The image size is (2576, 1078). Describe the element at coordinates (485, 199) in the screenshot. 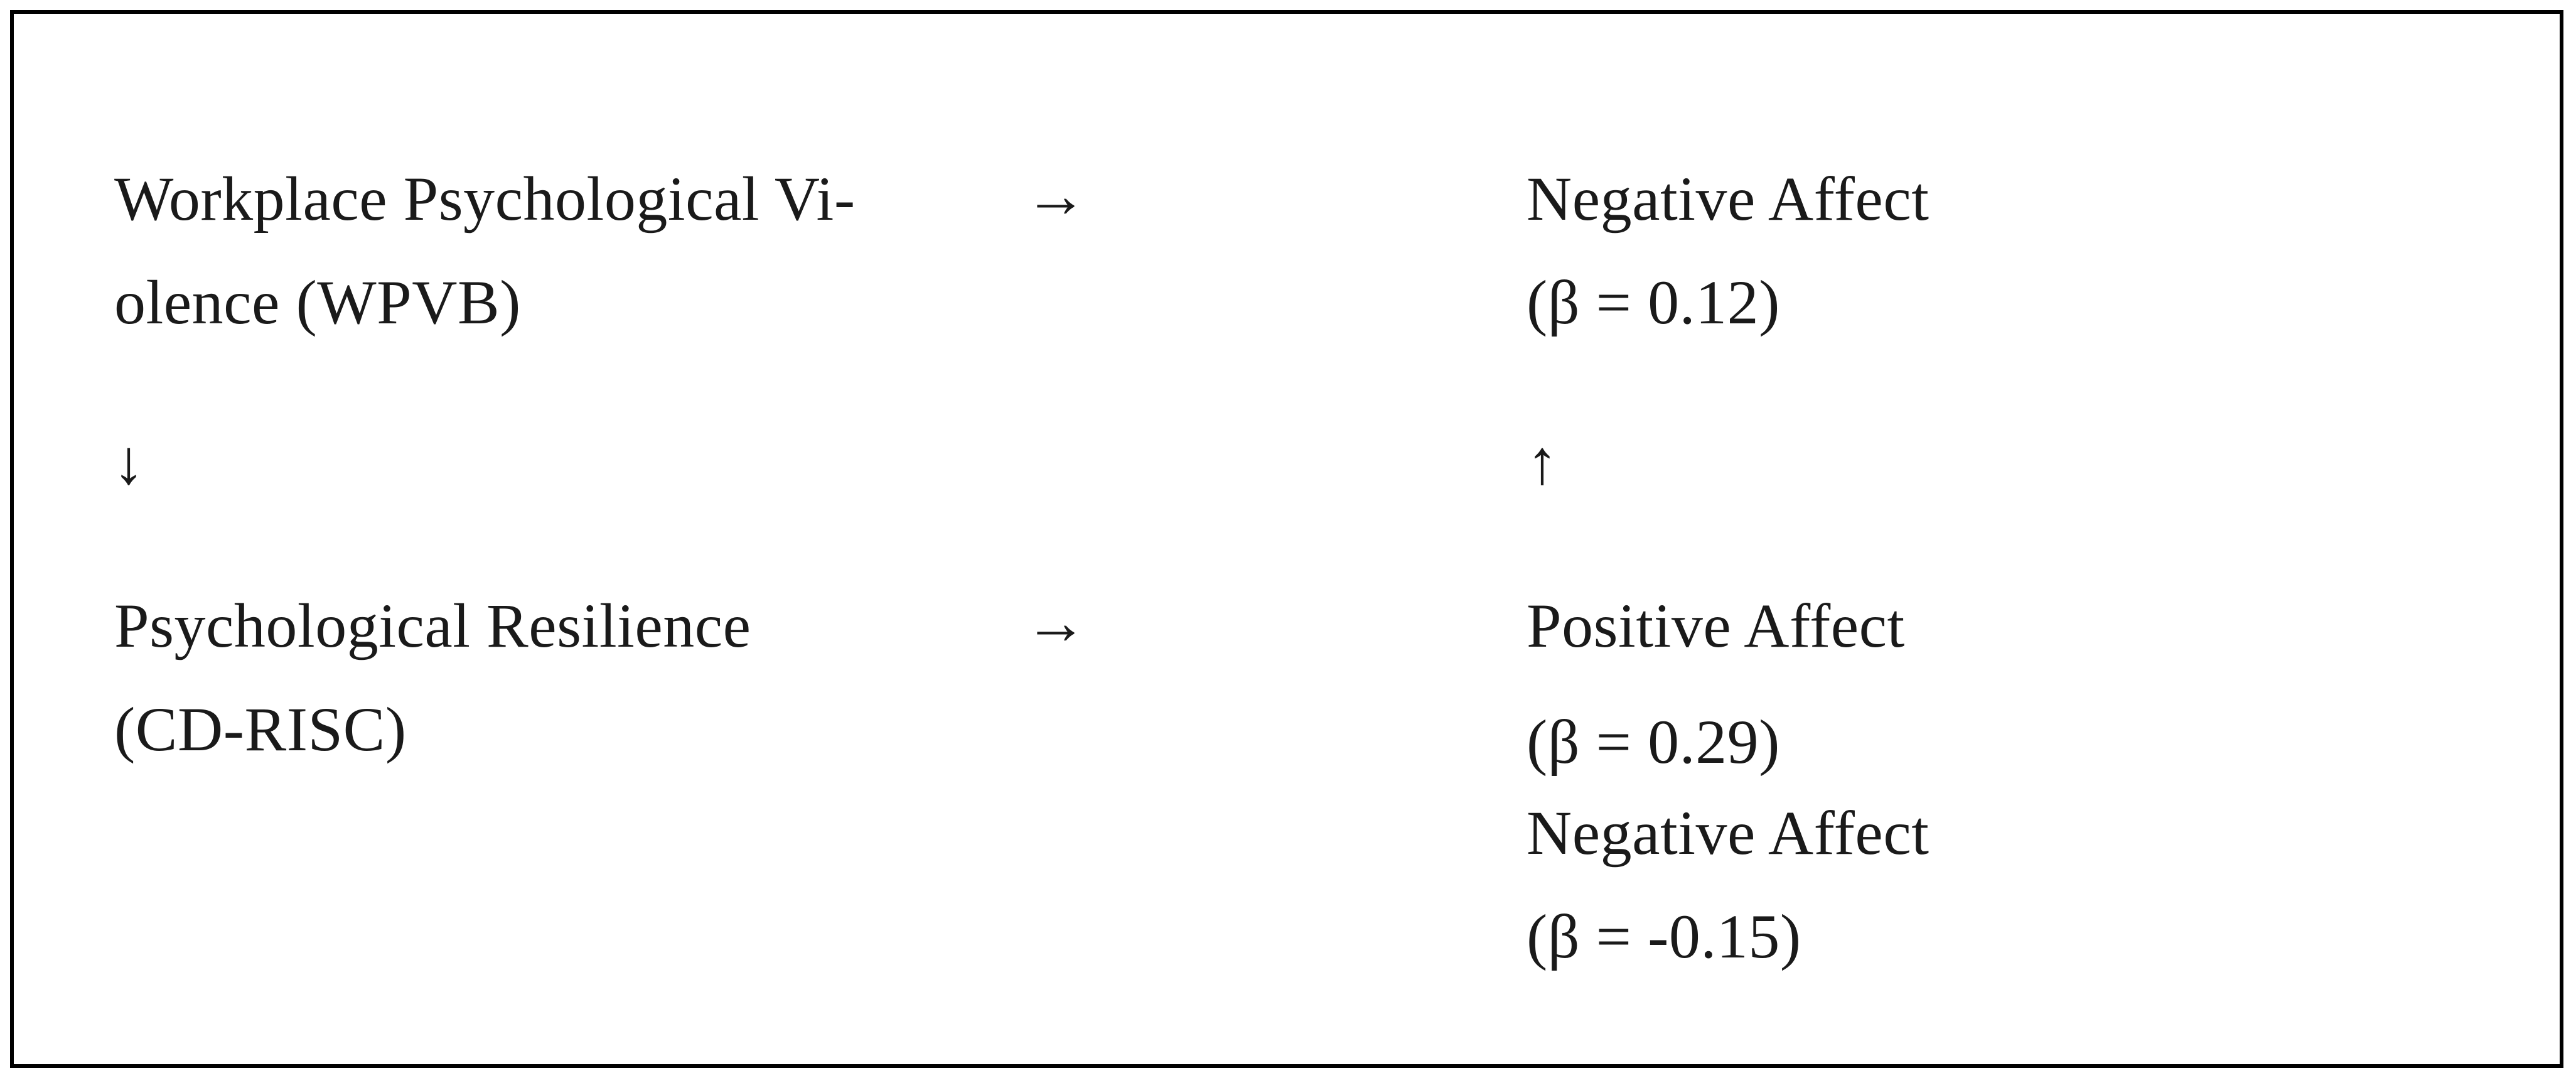

I see `wpvb-label-line1: Workplace Psychological Vi-` at that location.